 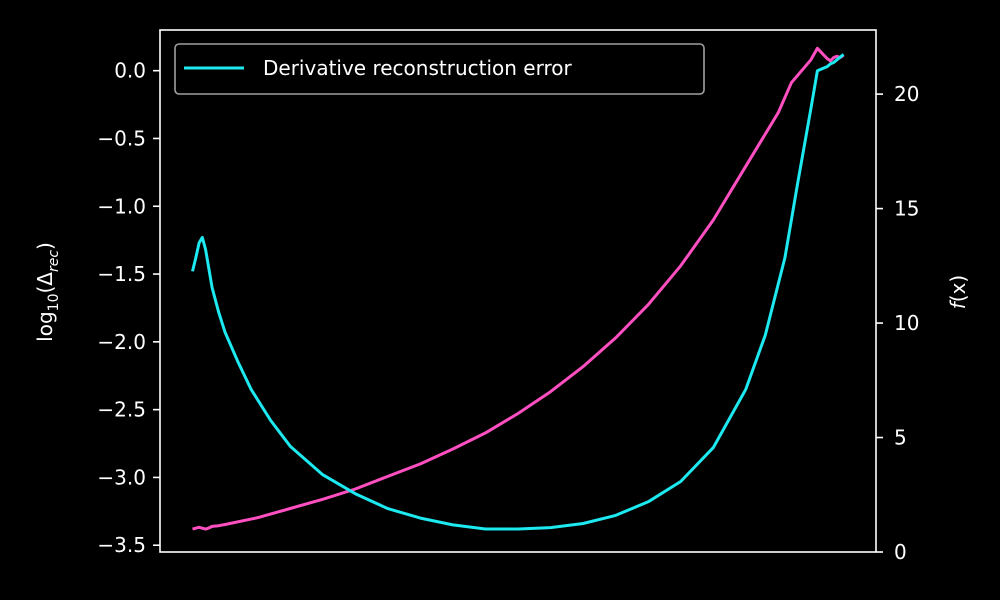 I want to click on right-tick-label: 15, so click(x=906, y=209).